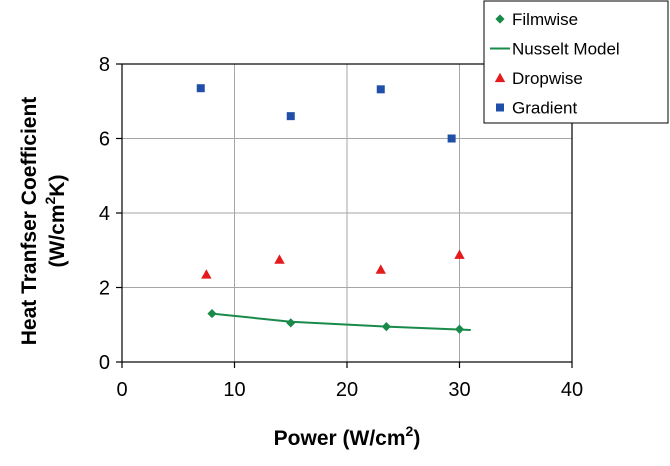 The image size is (670, 466). Describe the element at coordinates (104, 289) in the screenshot. I see `y-tick-label: 2` at that location.